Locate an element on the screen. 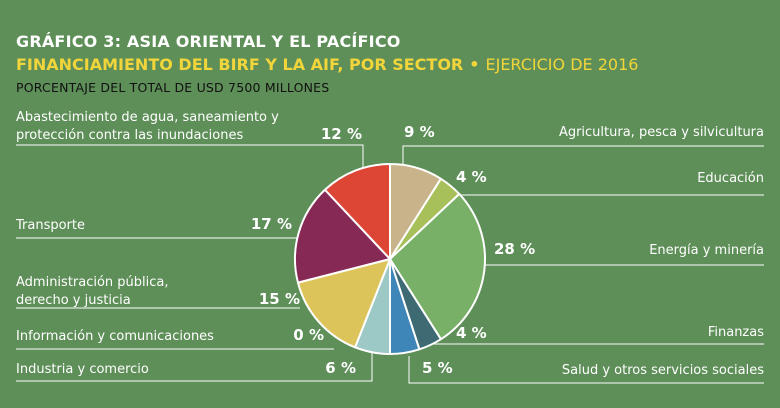  pct-energy: 28 % is located at coordinates (515, 249).